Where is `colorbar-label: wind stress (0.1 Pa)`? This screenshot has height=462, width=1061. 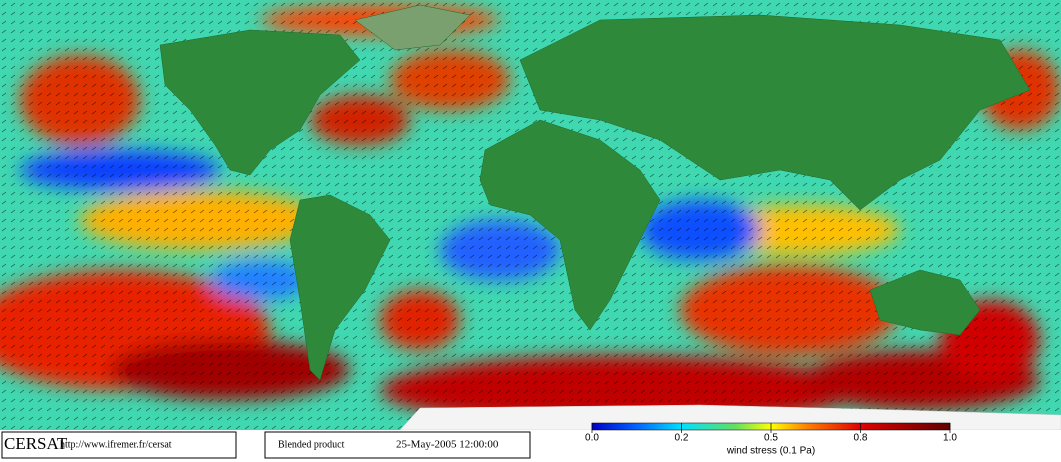
colorbar-label: wind stress (0.1 Pa) is located at coordinates (770, 451).